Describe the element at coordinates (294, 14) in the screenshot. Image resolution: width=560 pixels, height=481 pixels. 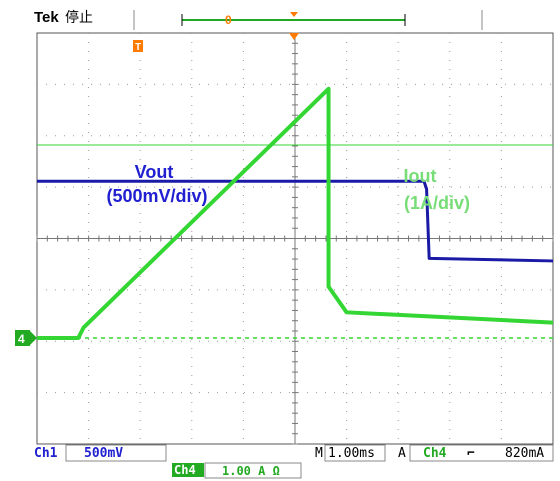
I see `trigger-position-arrow-top` at that location.